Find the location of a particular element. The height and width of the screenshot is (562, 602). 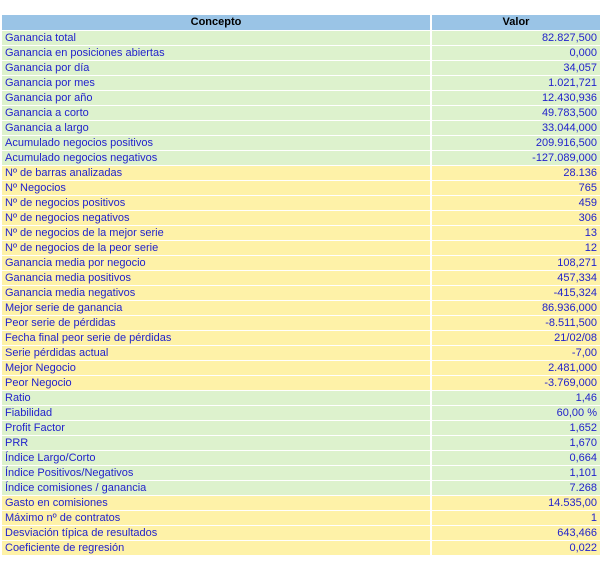

table-row: Nº de negocios negativos 306 is located at coordinates (301, 218).